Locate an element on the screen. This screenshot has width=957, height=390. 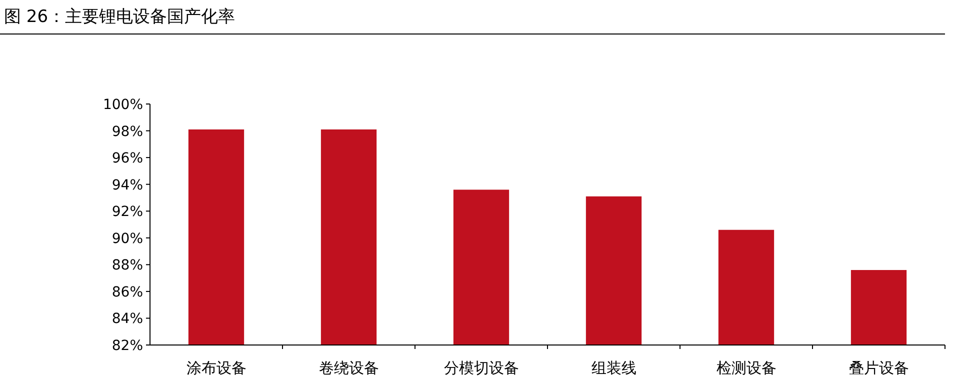
y-tick-label: 84% is located at coordinates (127, 319).